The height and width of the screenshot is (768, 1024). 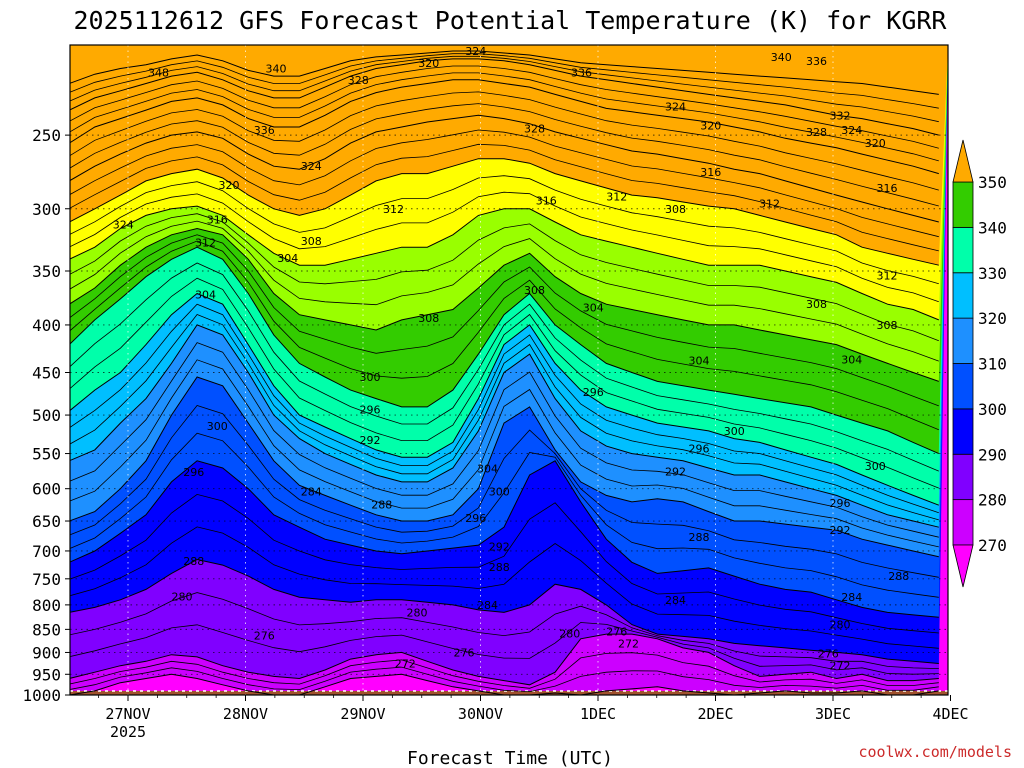 What do you see at coordinates (992, 273) in the screenshot?
I see `colorbar-label: 330` at bounding box center [992, 273].